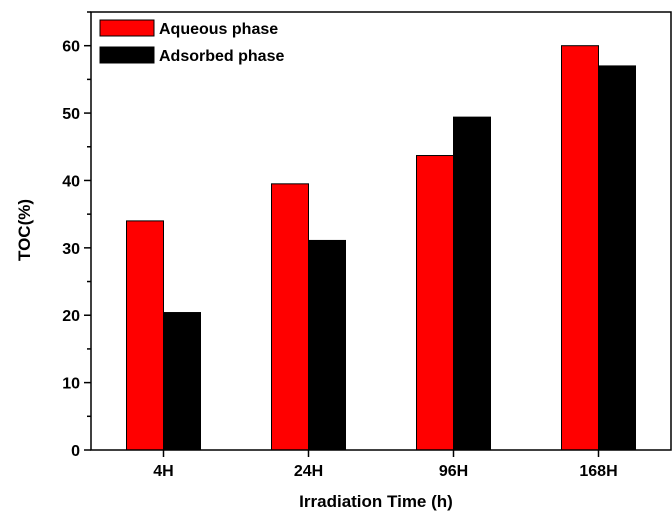 Image resolution: width=672 pixels, height=513 pixels. What do you see at coordinates (71, 249) in the screenshot?
I see `y-tick-label: 30` at bounding box center [71, 249].